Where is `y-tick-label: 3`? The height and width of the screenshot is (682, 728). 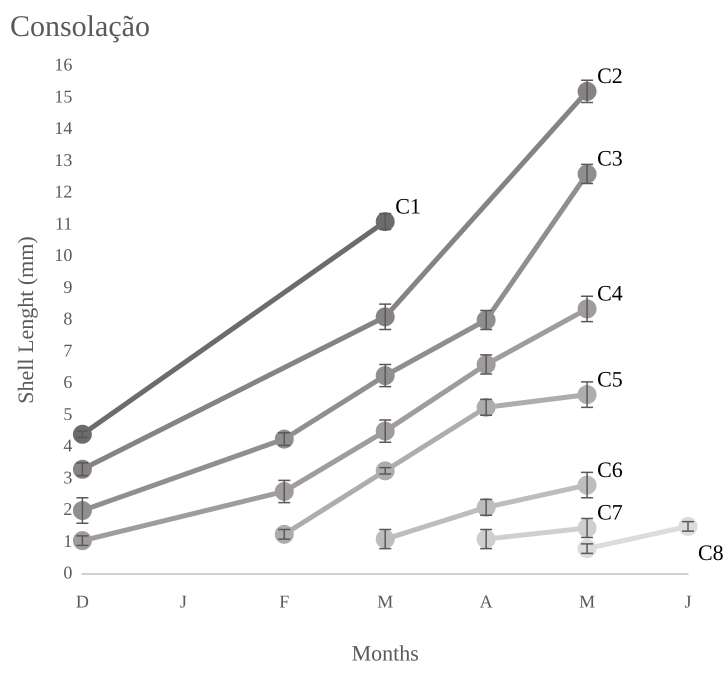
y-tick-label: 3 is located at coordinates (67, 477).